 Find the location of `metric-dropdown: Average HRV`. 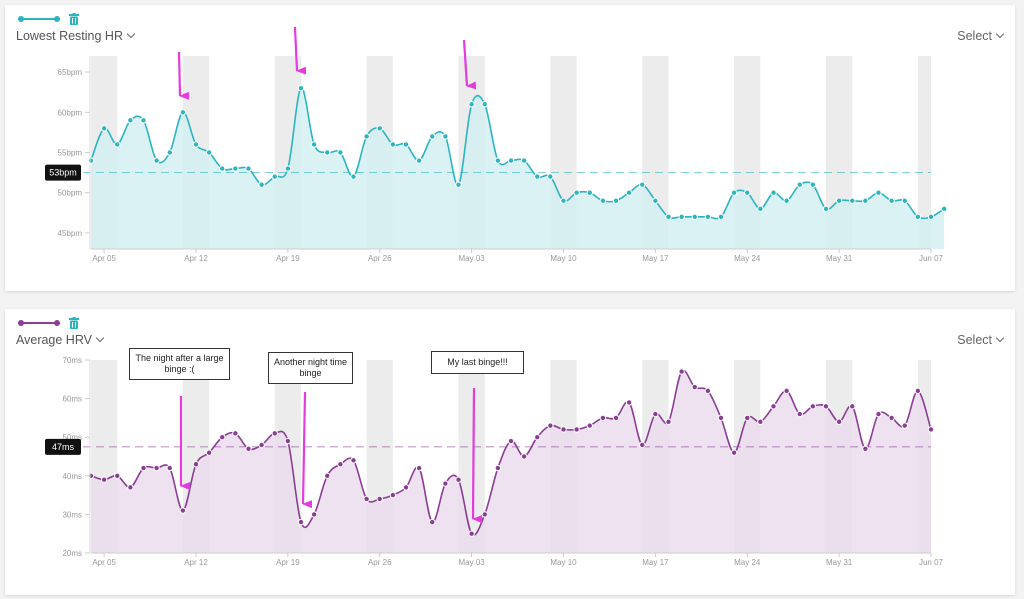

metric-dropdown: Average HRV is located at coordinates (60, 340).